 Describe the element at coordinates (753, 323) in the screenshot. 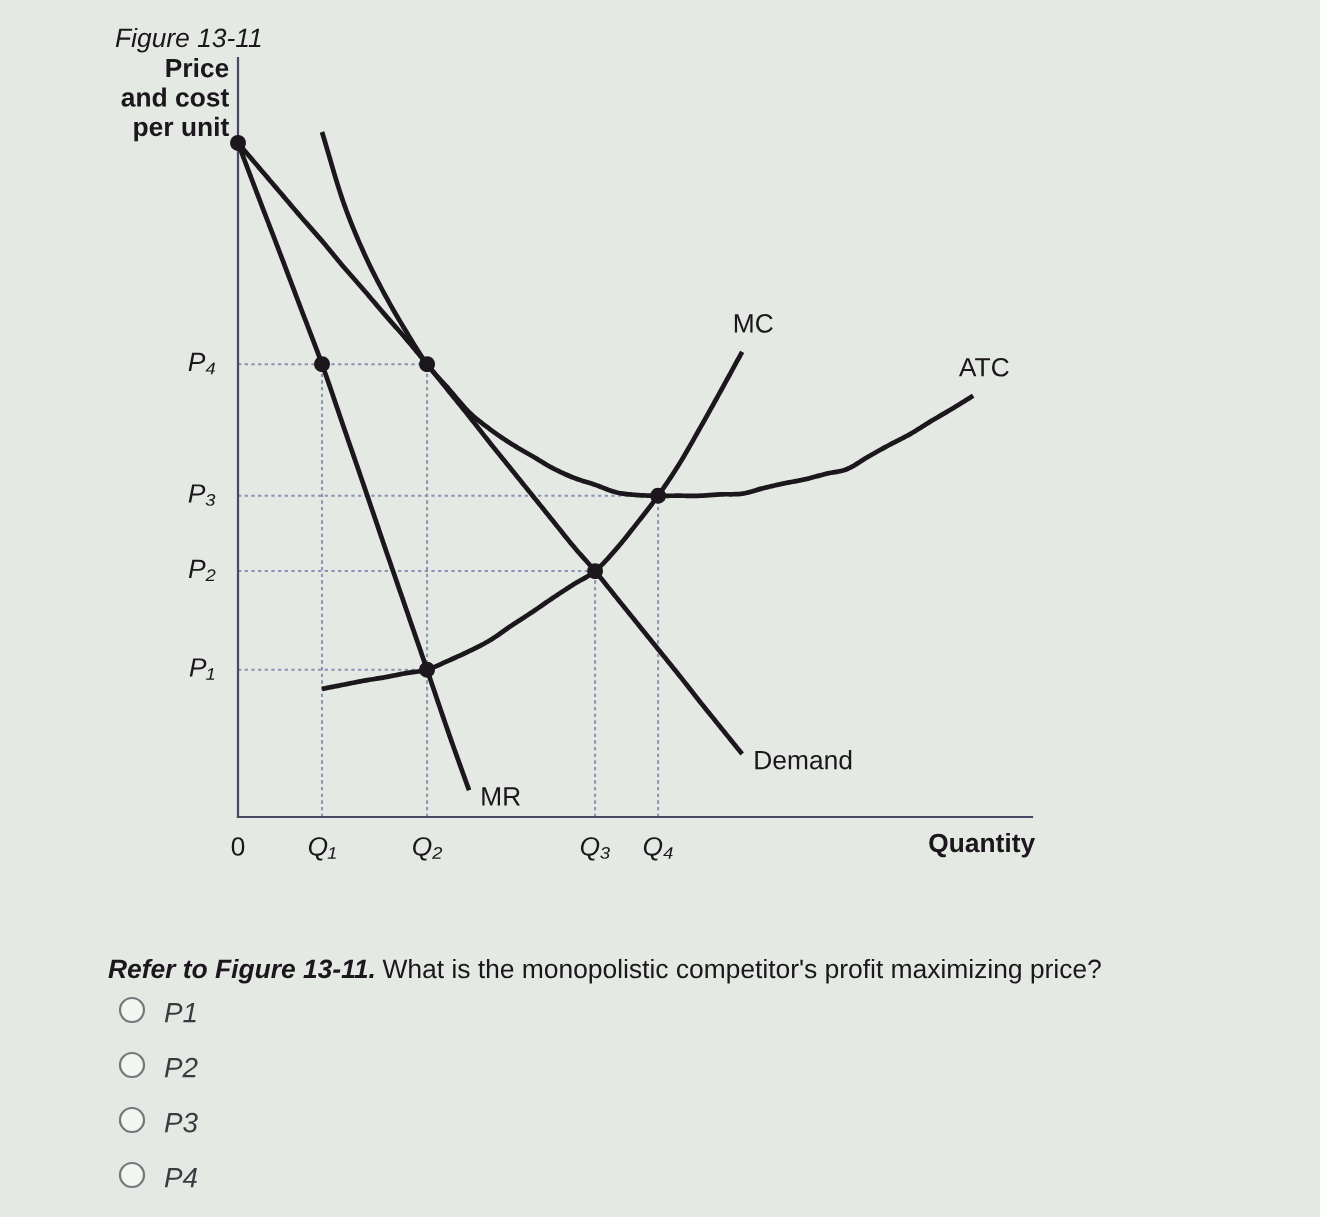

I see `series-label: MC` at that location.